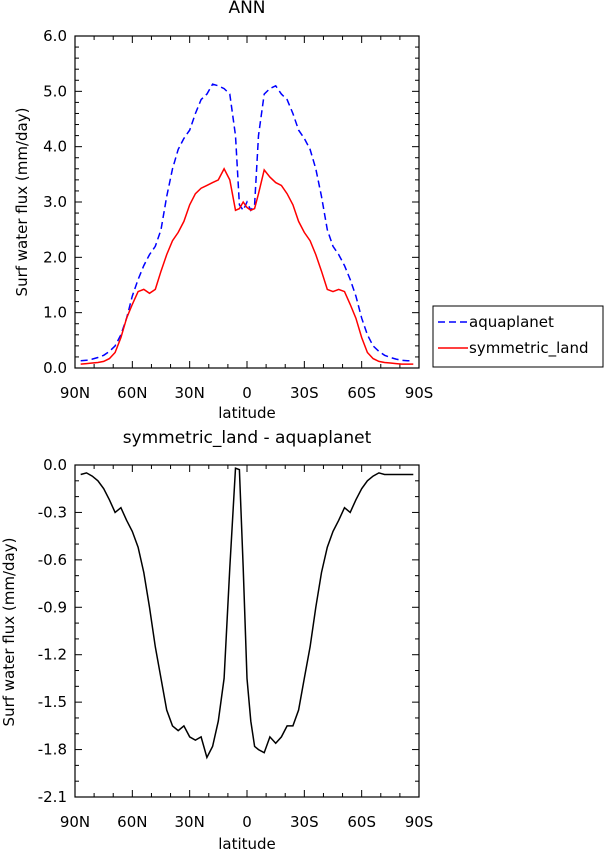 The width and height of the screenshot is (604, 851). I want to click on y-tick-label: -0.9, so click(52, 607).